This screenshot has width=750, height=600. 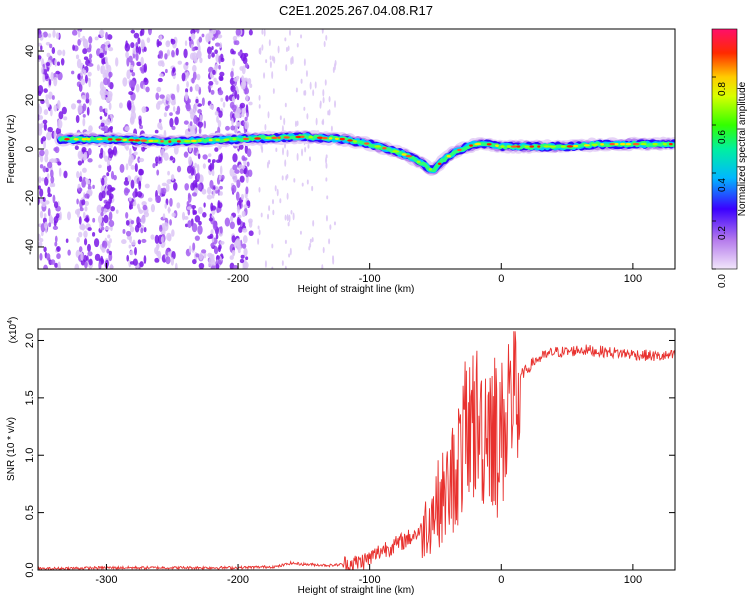 I want to click on colorbar-gradient, so click(x=724, y=149).